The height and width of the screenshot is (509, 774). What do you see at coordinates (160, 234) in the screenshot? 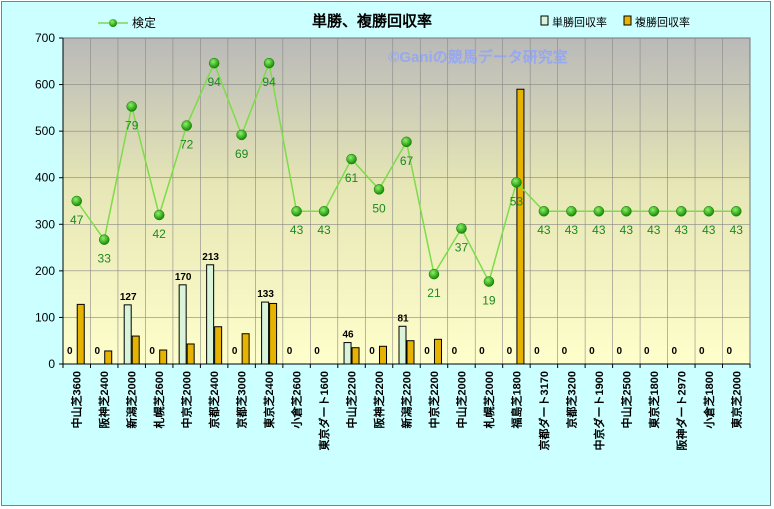
I see `line-data-label: 42` at bounding box center [160, 234].